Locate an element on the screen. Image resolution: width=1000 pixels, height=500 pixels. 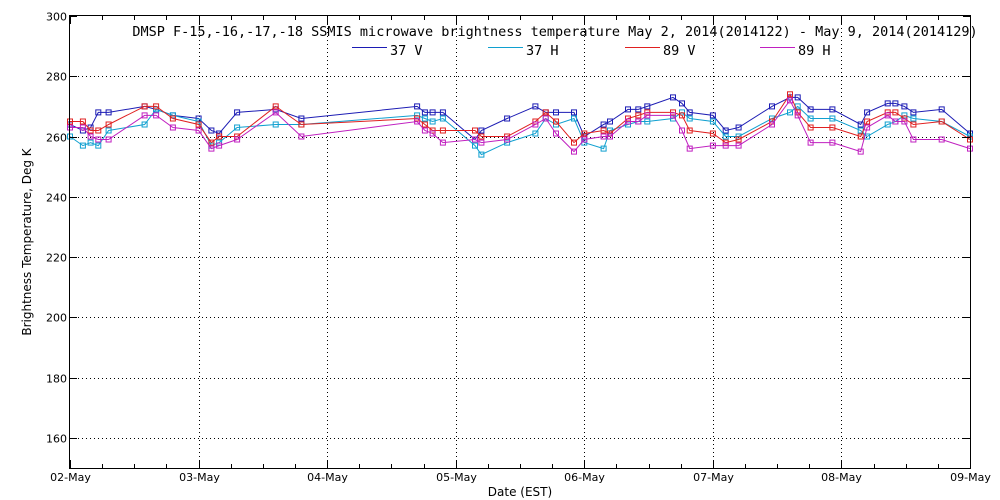
legend-item: 89 V is located at coordinates (660, 51).